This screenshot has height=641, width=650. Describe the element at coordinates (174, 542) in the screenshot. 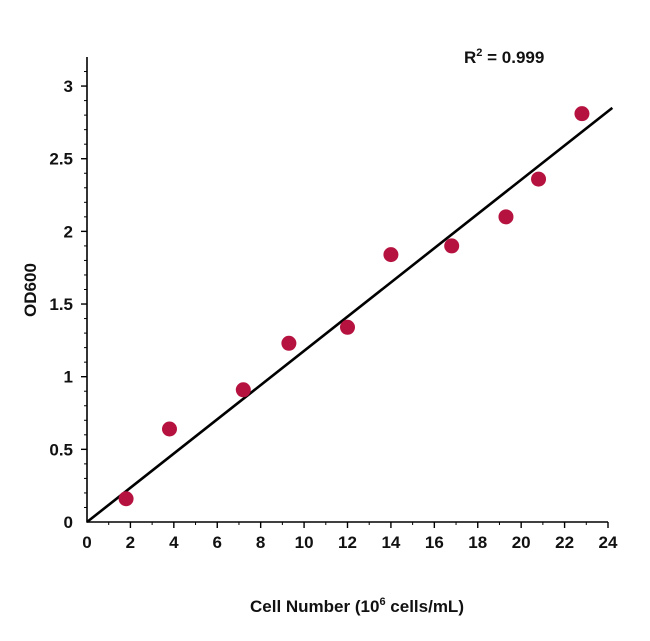

I see `x-tick-label: 4` at that location.